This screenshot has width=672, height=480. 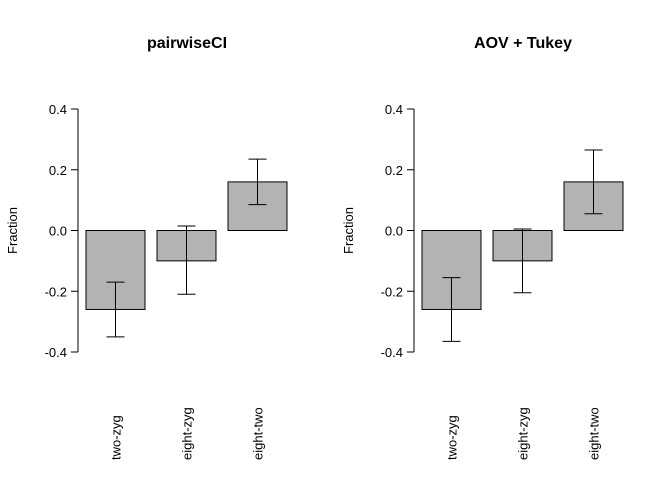 I want to click on chart-title: pairwiseCI, so click(x=187, y=43).